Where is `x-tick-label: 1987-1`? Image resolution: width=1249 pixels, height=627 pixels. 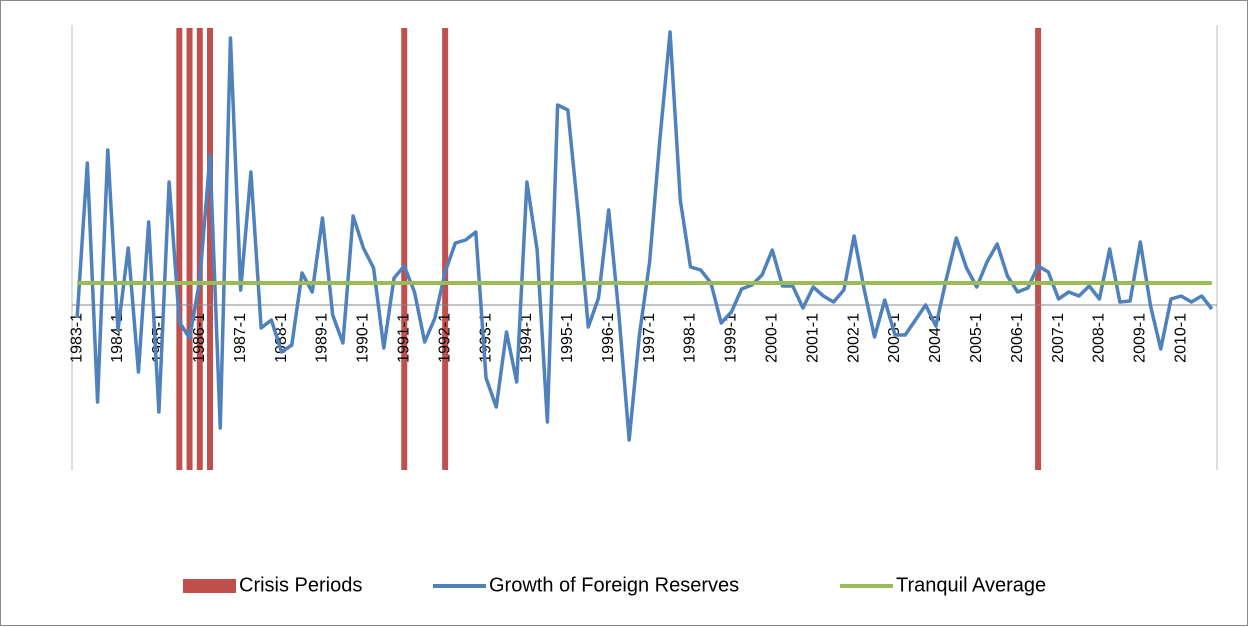
x-tick-label: 1987-1 is located at coordinates (240, 338).